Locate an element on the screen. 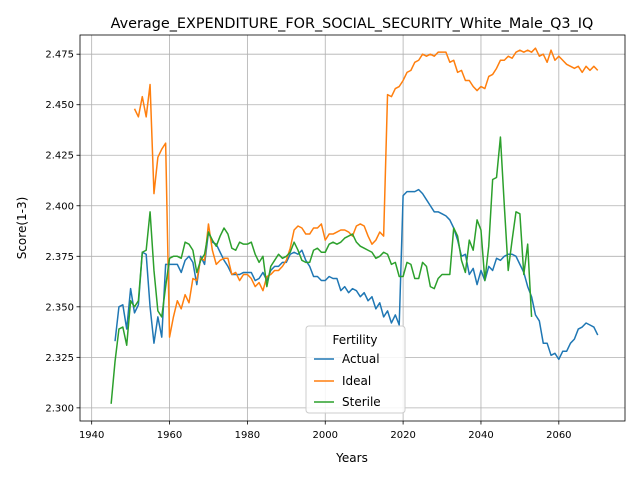  legend-box is located at coordinates (355, 369).